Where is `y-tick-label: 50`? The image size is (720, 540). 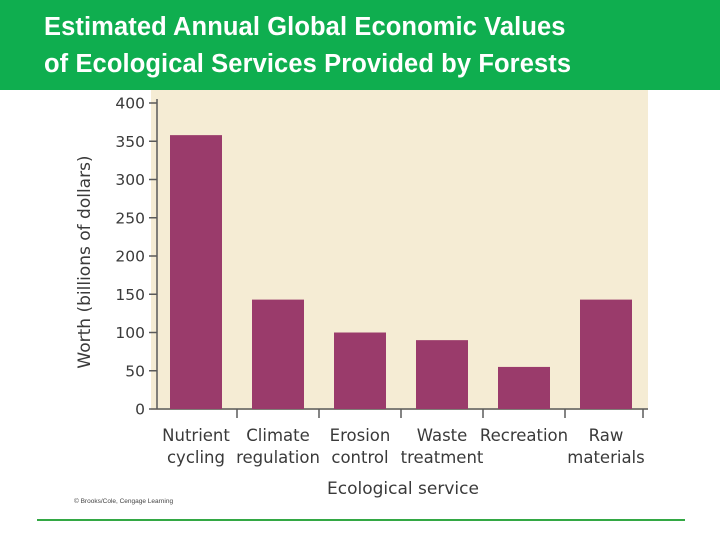
y-tick-label: 50 is located at coordinates (135, 371).